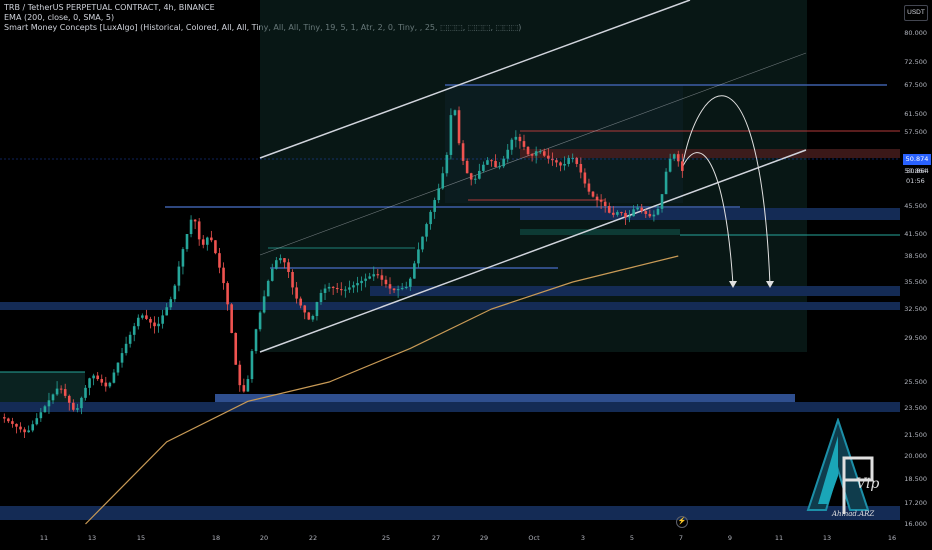 The height and width of the screenshot is (550, 932). I want to click on projection-arrow-high, so click(770, 284).